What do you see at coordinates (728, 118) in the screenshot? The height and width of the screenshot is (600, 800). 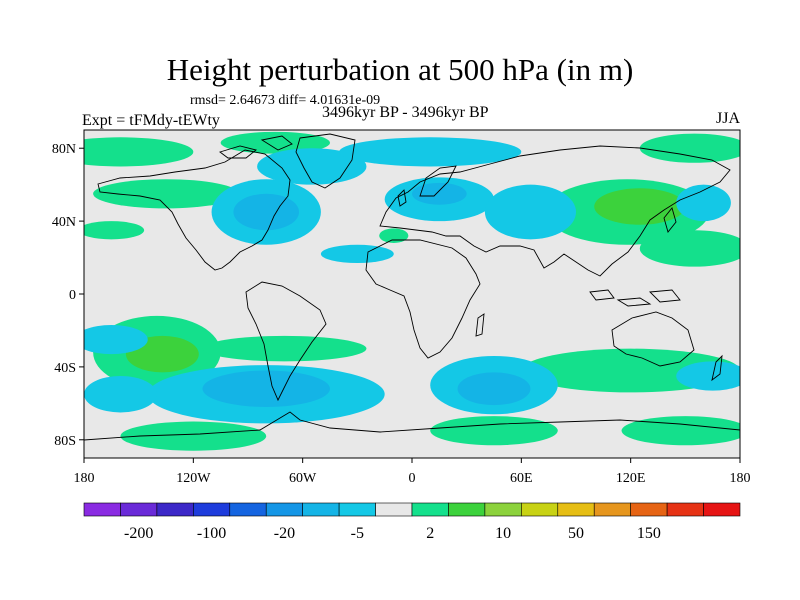 I see `right-subtitle: JJA` at bounding box center [728, 118].